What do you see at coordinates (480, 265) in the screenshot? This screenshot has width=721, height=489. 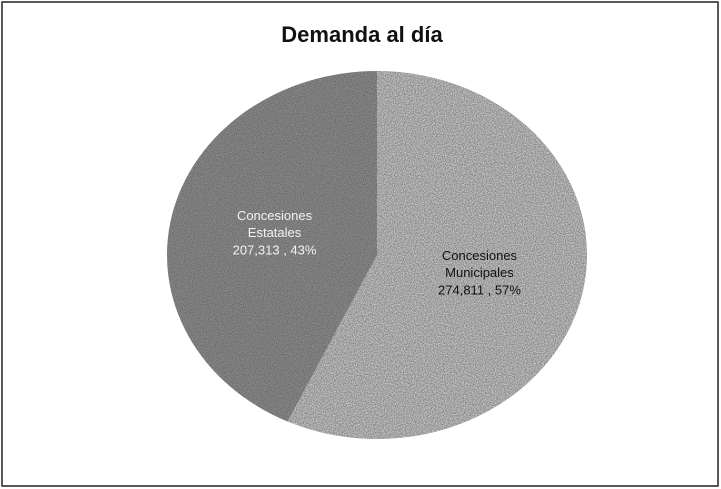 I see `slice-category-label: Concesiones Municipales` at bounding box center [480, 265].